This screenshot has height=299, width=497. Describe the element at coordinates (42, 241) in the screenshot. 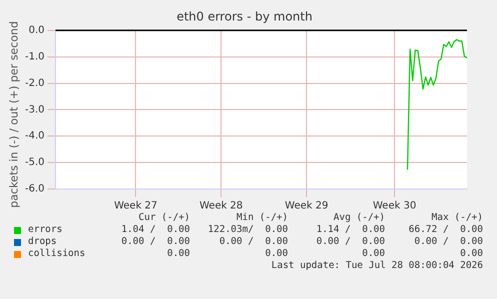

I see `legend-label: drops` at that location.